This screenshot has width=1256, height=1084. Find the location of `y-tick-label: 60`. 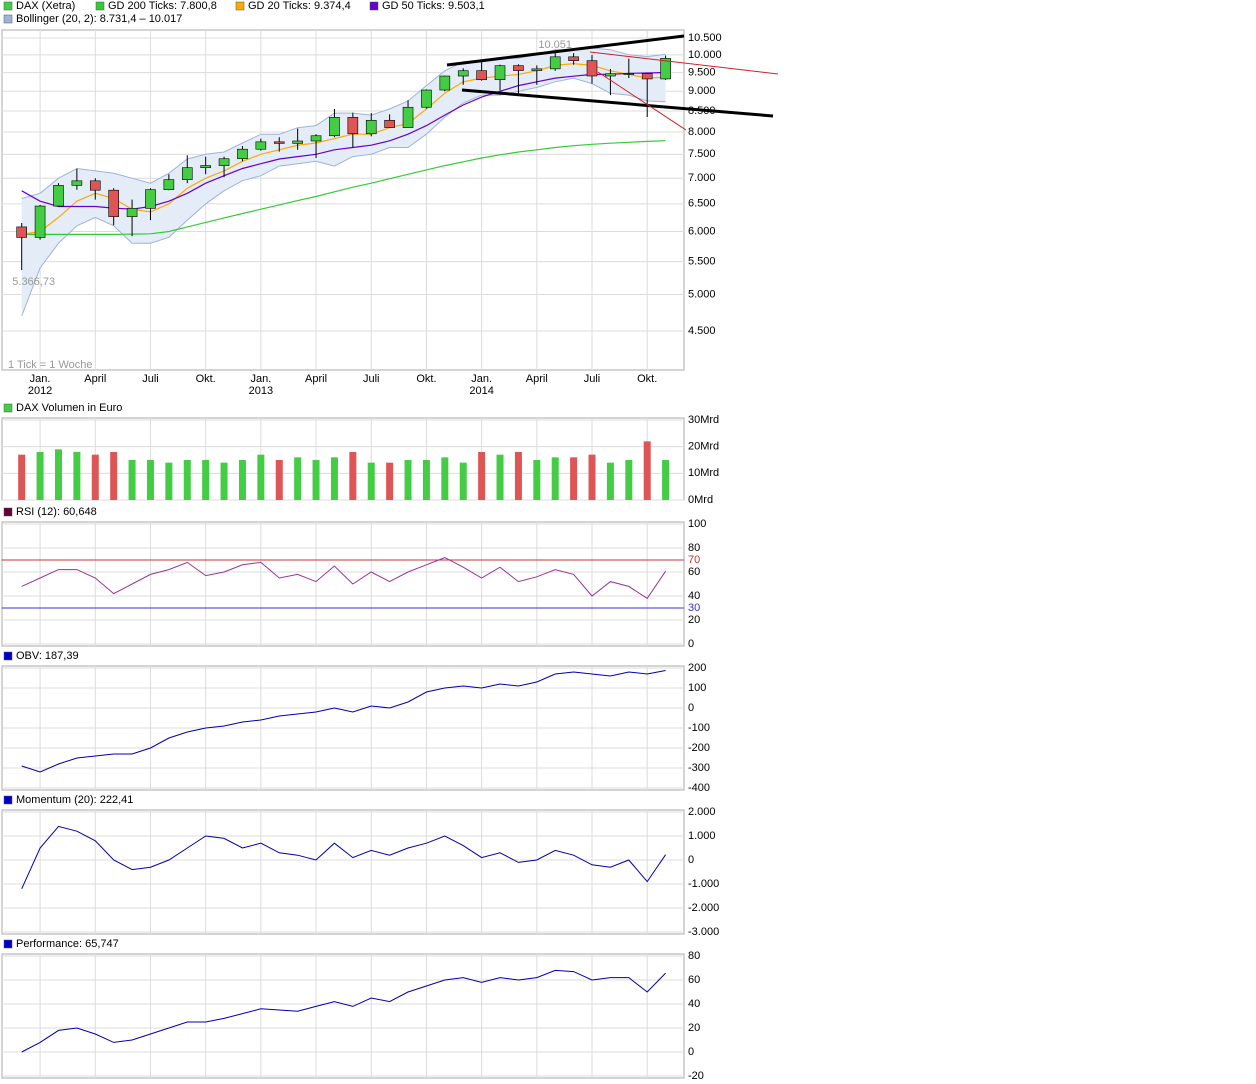

y-tick-label: 60 is located at coordinates (694, 572).